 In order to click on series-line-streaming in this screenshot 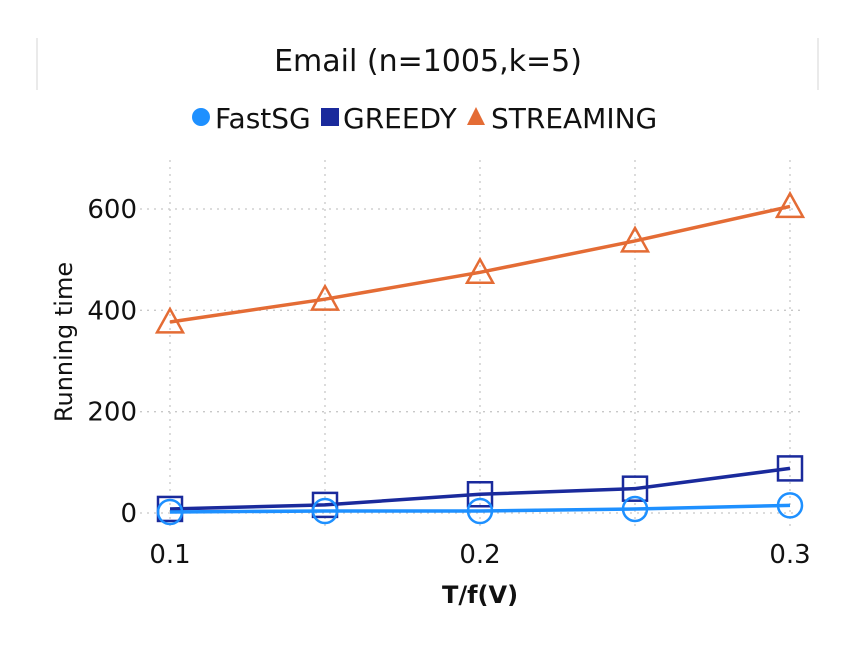, I will do `click(480, 264)`.